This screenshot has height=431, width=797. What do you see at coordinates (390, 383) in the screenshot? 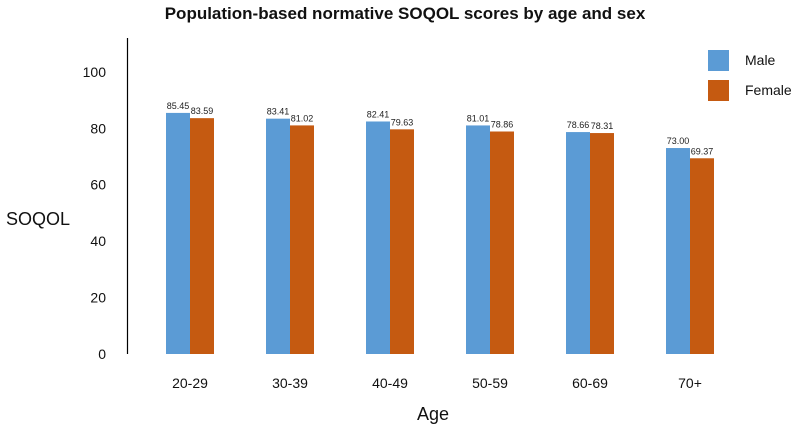
I see `x-tick-label: 40-49` at bounding box center [390, 383].